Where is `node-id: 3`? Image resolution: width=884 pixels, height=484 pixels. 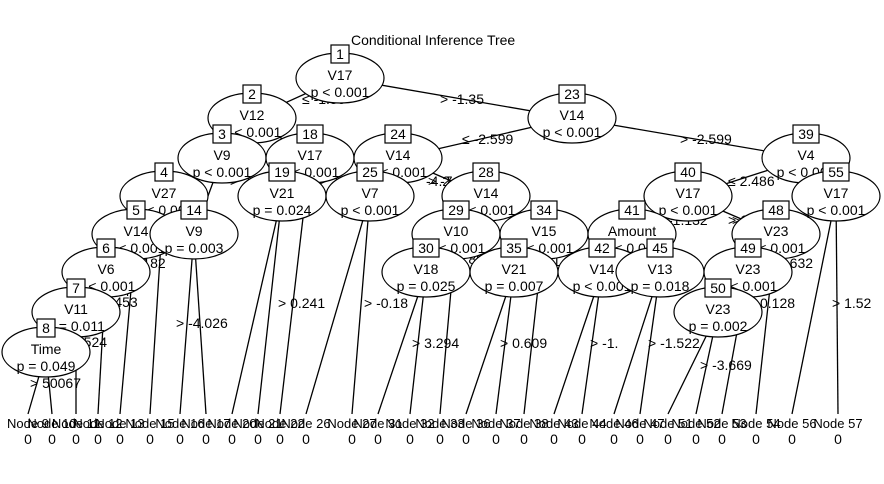 node-id: 3 is located at coordinates (222, 134).